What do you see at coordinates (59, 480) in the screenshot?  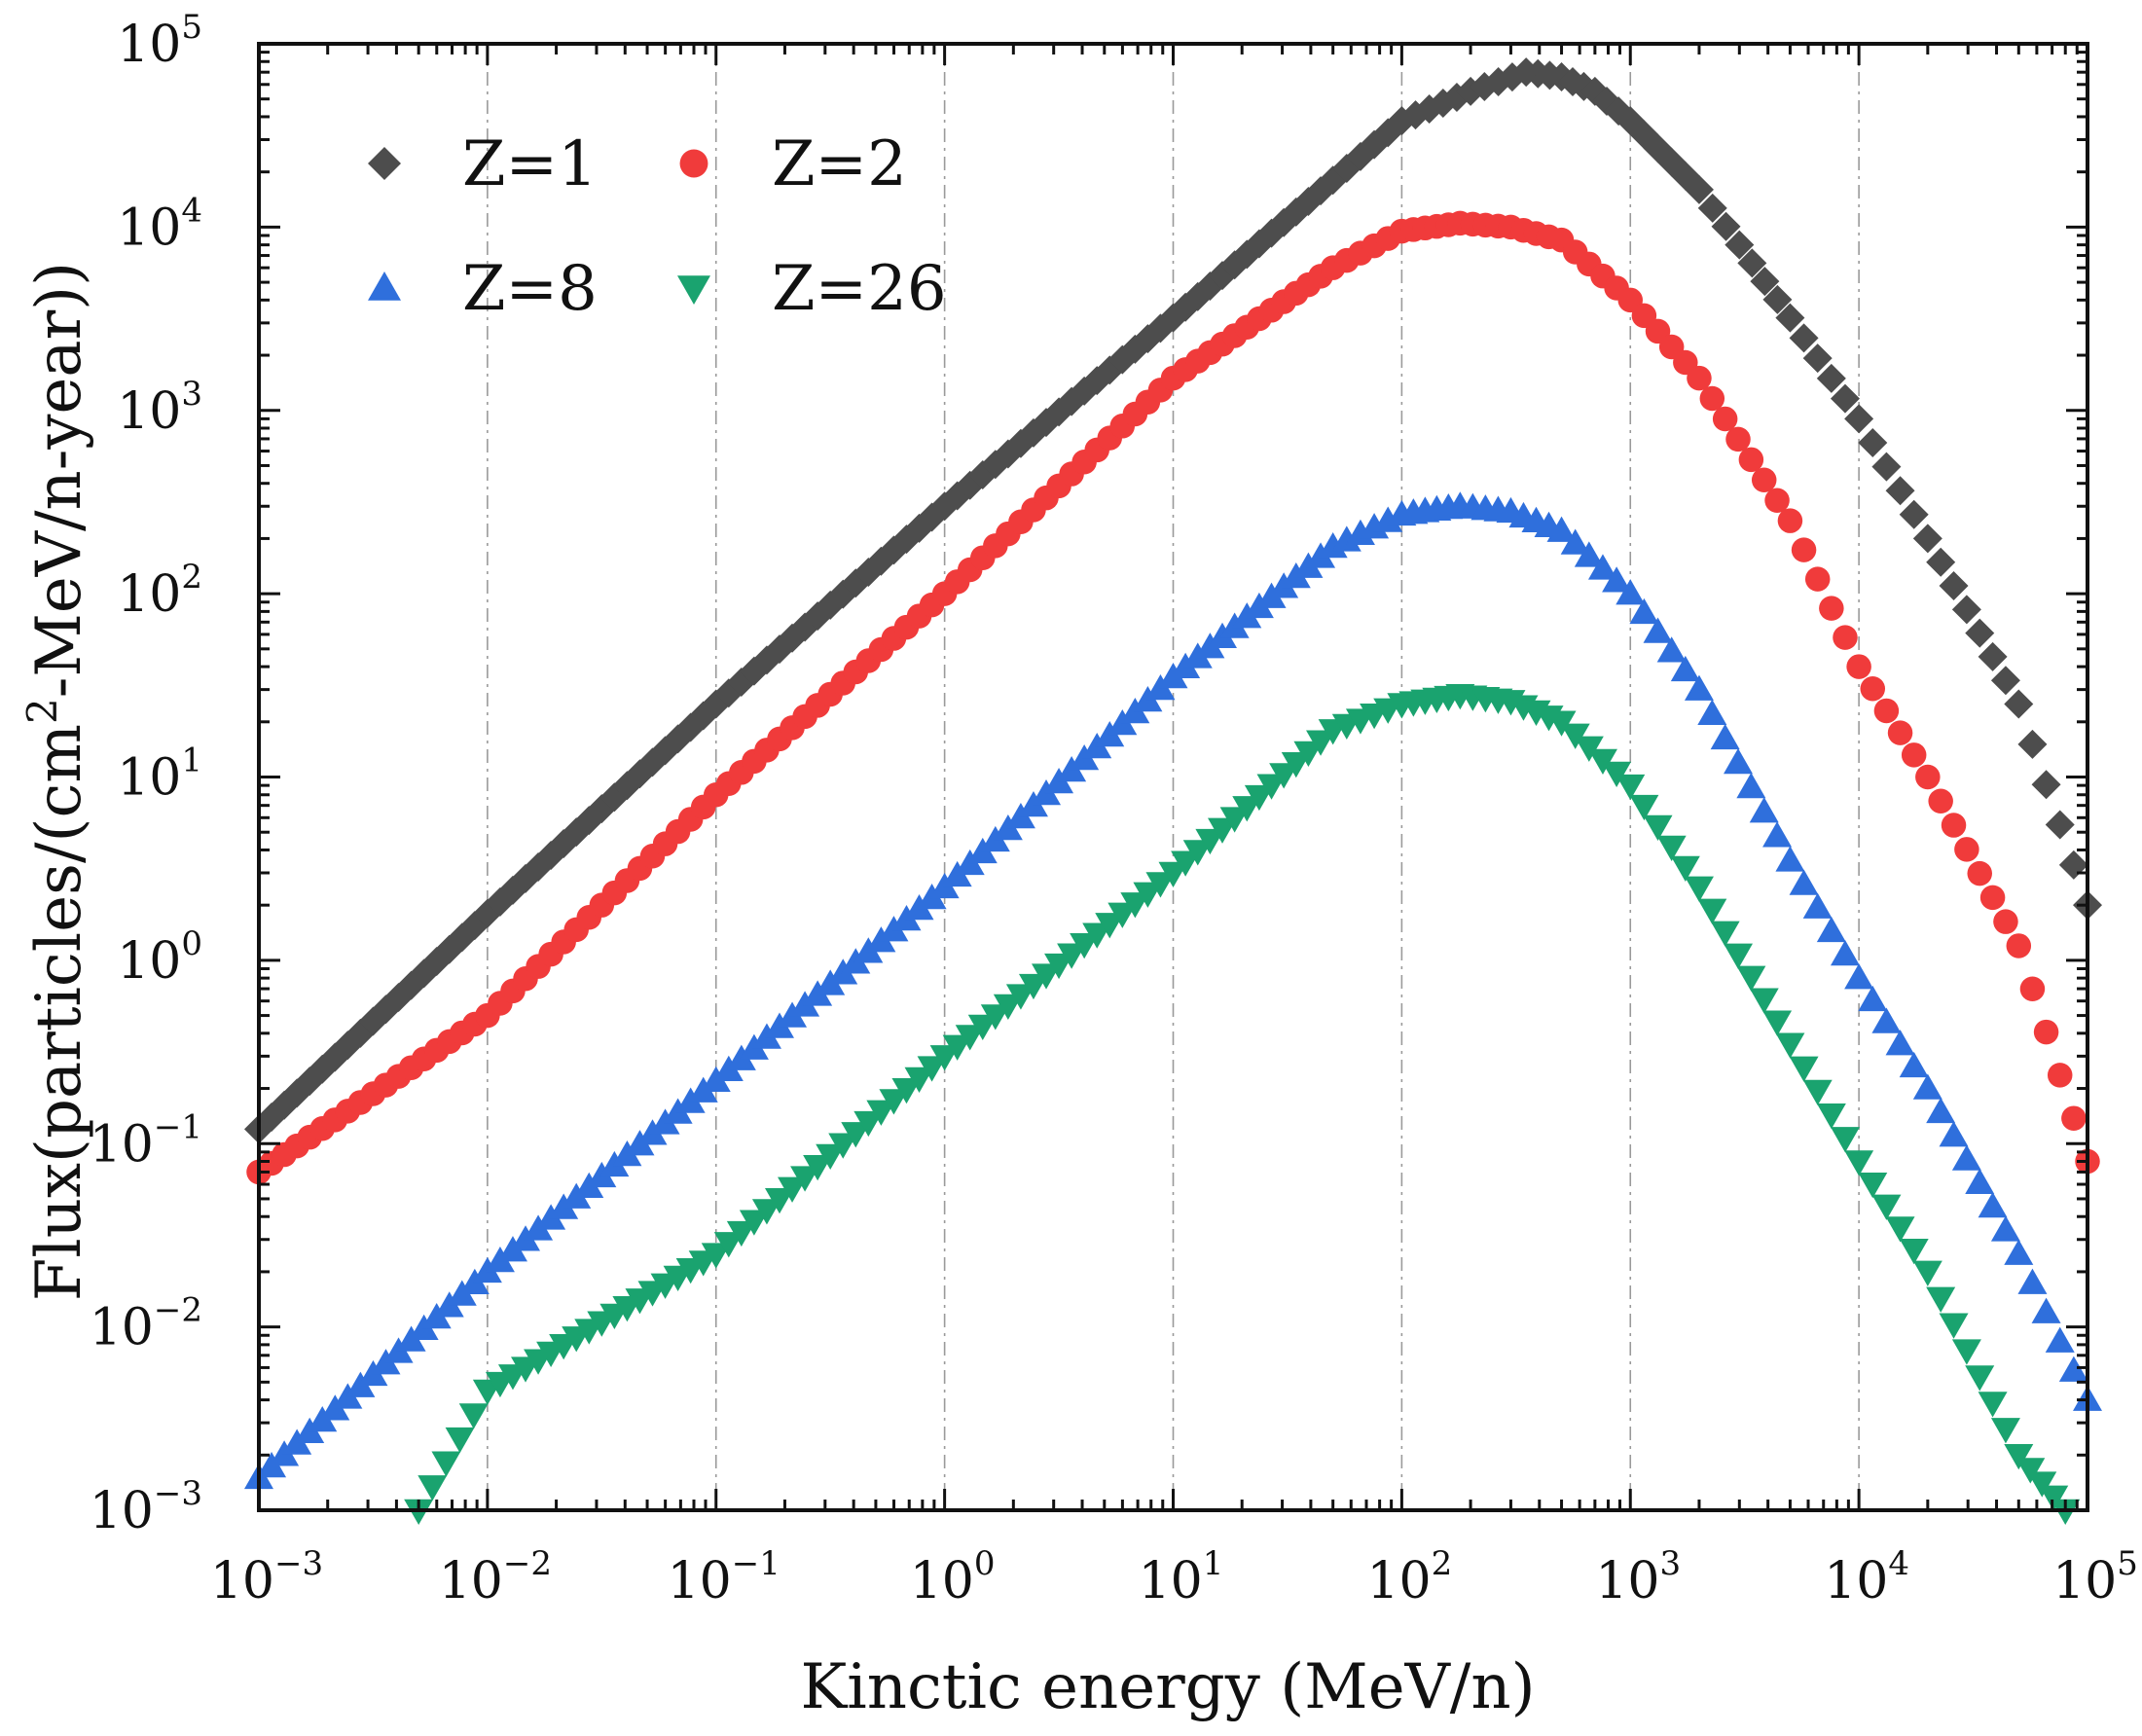 I see `y-axis-title-part2: -MeV/n-year))` at bounding box center [59, 480].